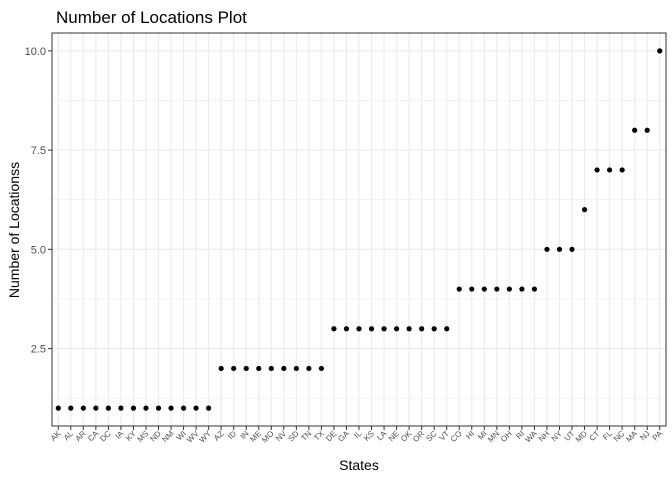  Describe the element at coordinates (38, 151) in the screenshot. I see `y-tick-label: 7.5` at that location.